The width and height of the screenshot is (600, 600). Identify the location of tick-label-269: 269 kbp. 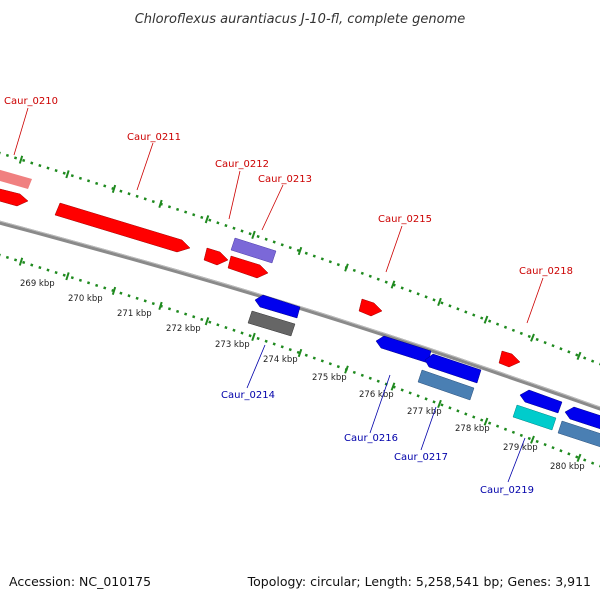
(37, 284).